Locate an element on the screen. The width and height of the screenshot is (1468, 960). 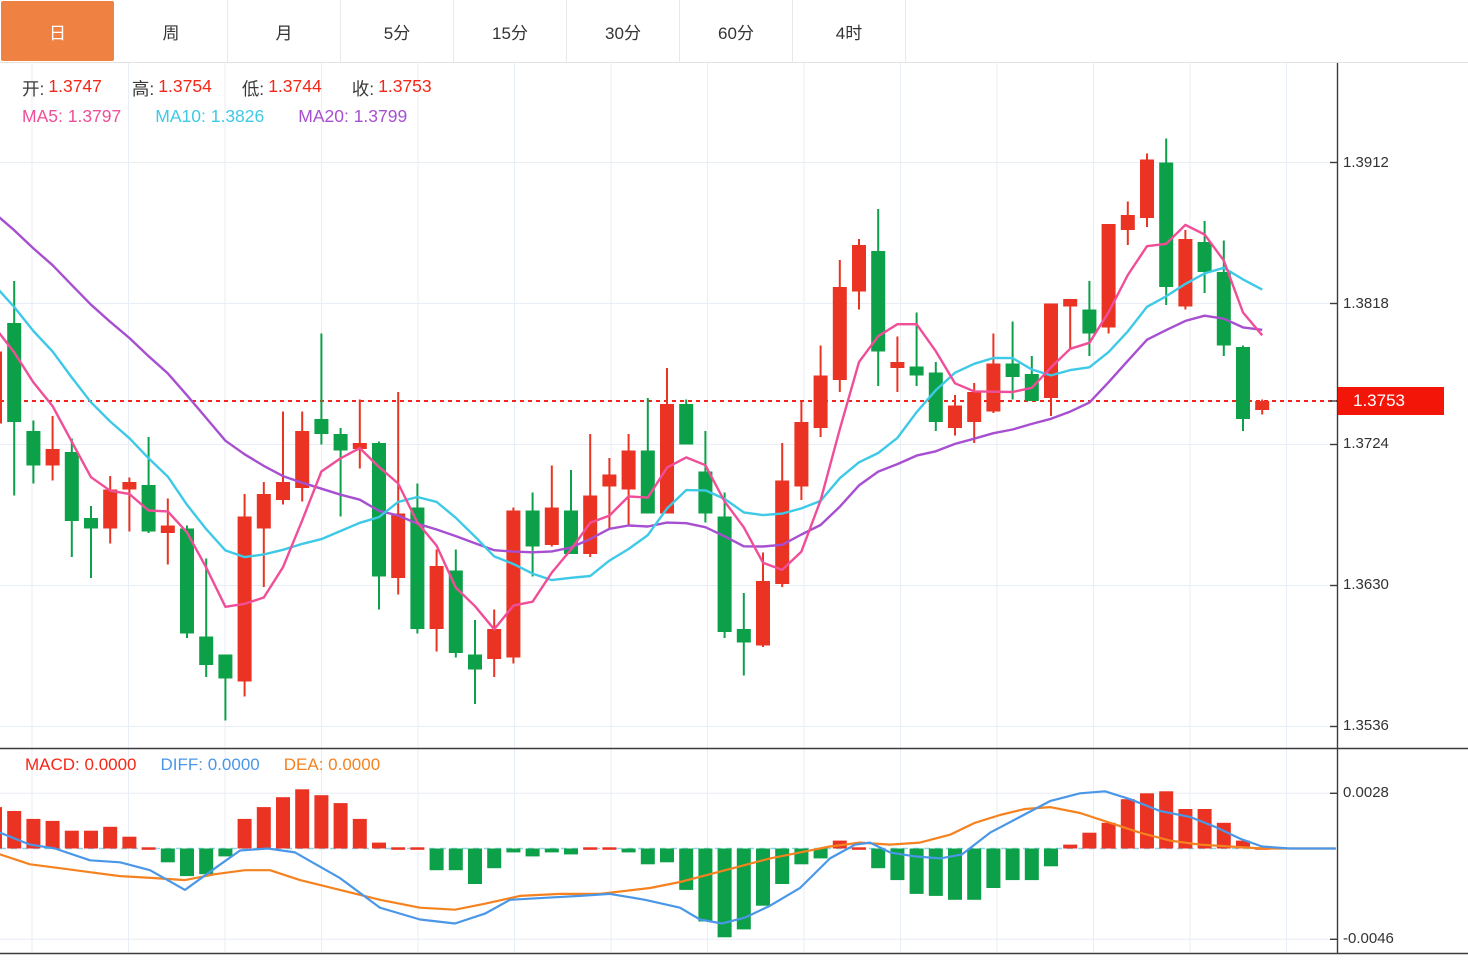
current-price-badge: 1.3753 is located at coordinates (1391, 401).